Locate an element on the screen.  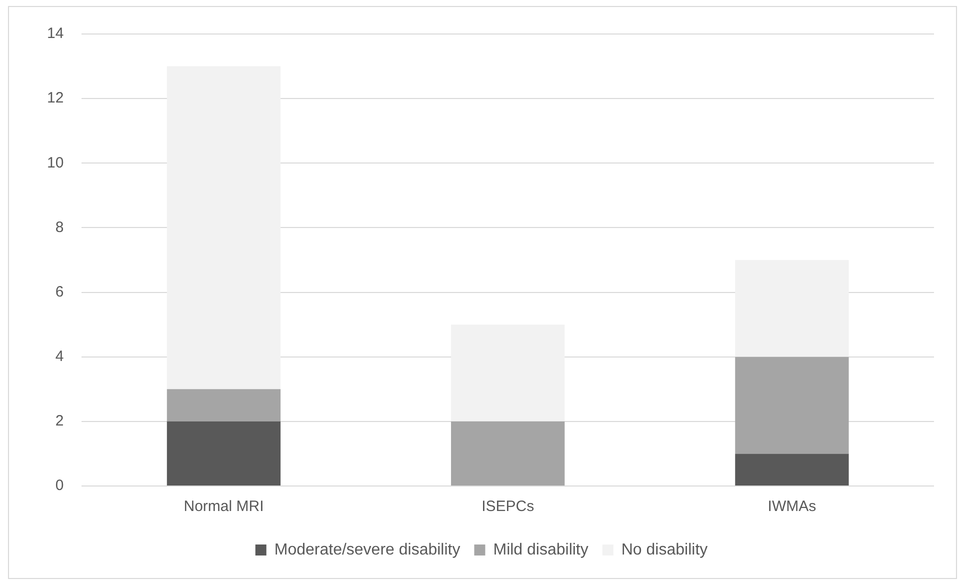
x-tick-label: IWMAs is located at coordinates (792, 507).